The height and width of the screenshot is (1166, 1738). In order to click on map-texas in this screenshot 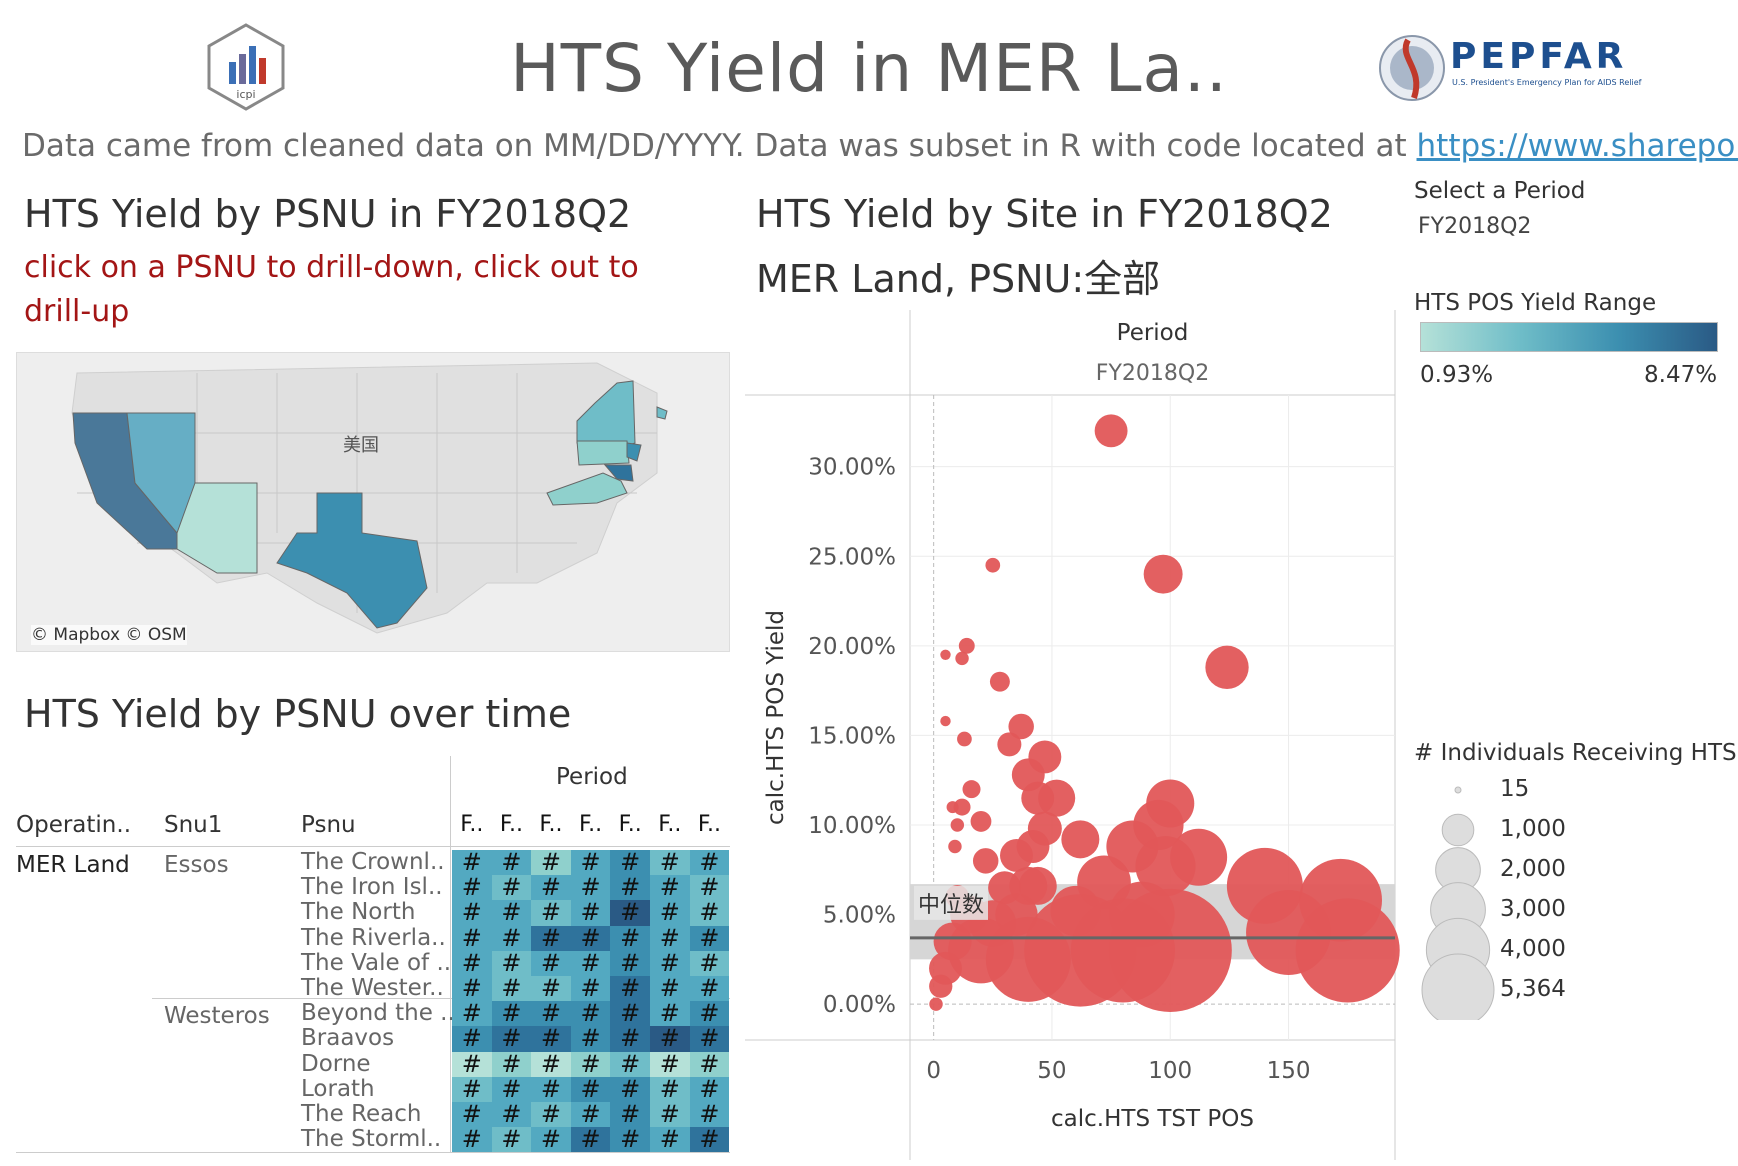, I will do `click(352, 560)`.